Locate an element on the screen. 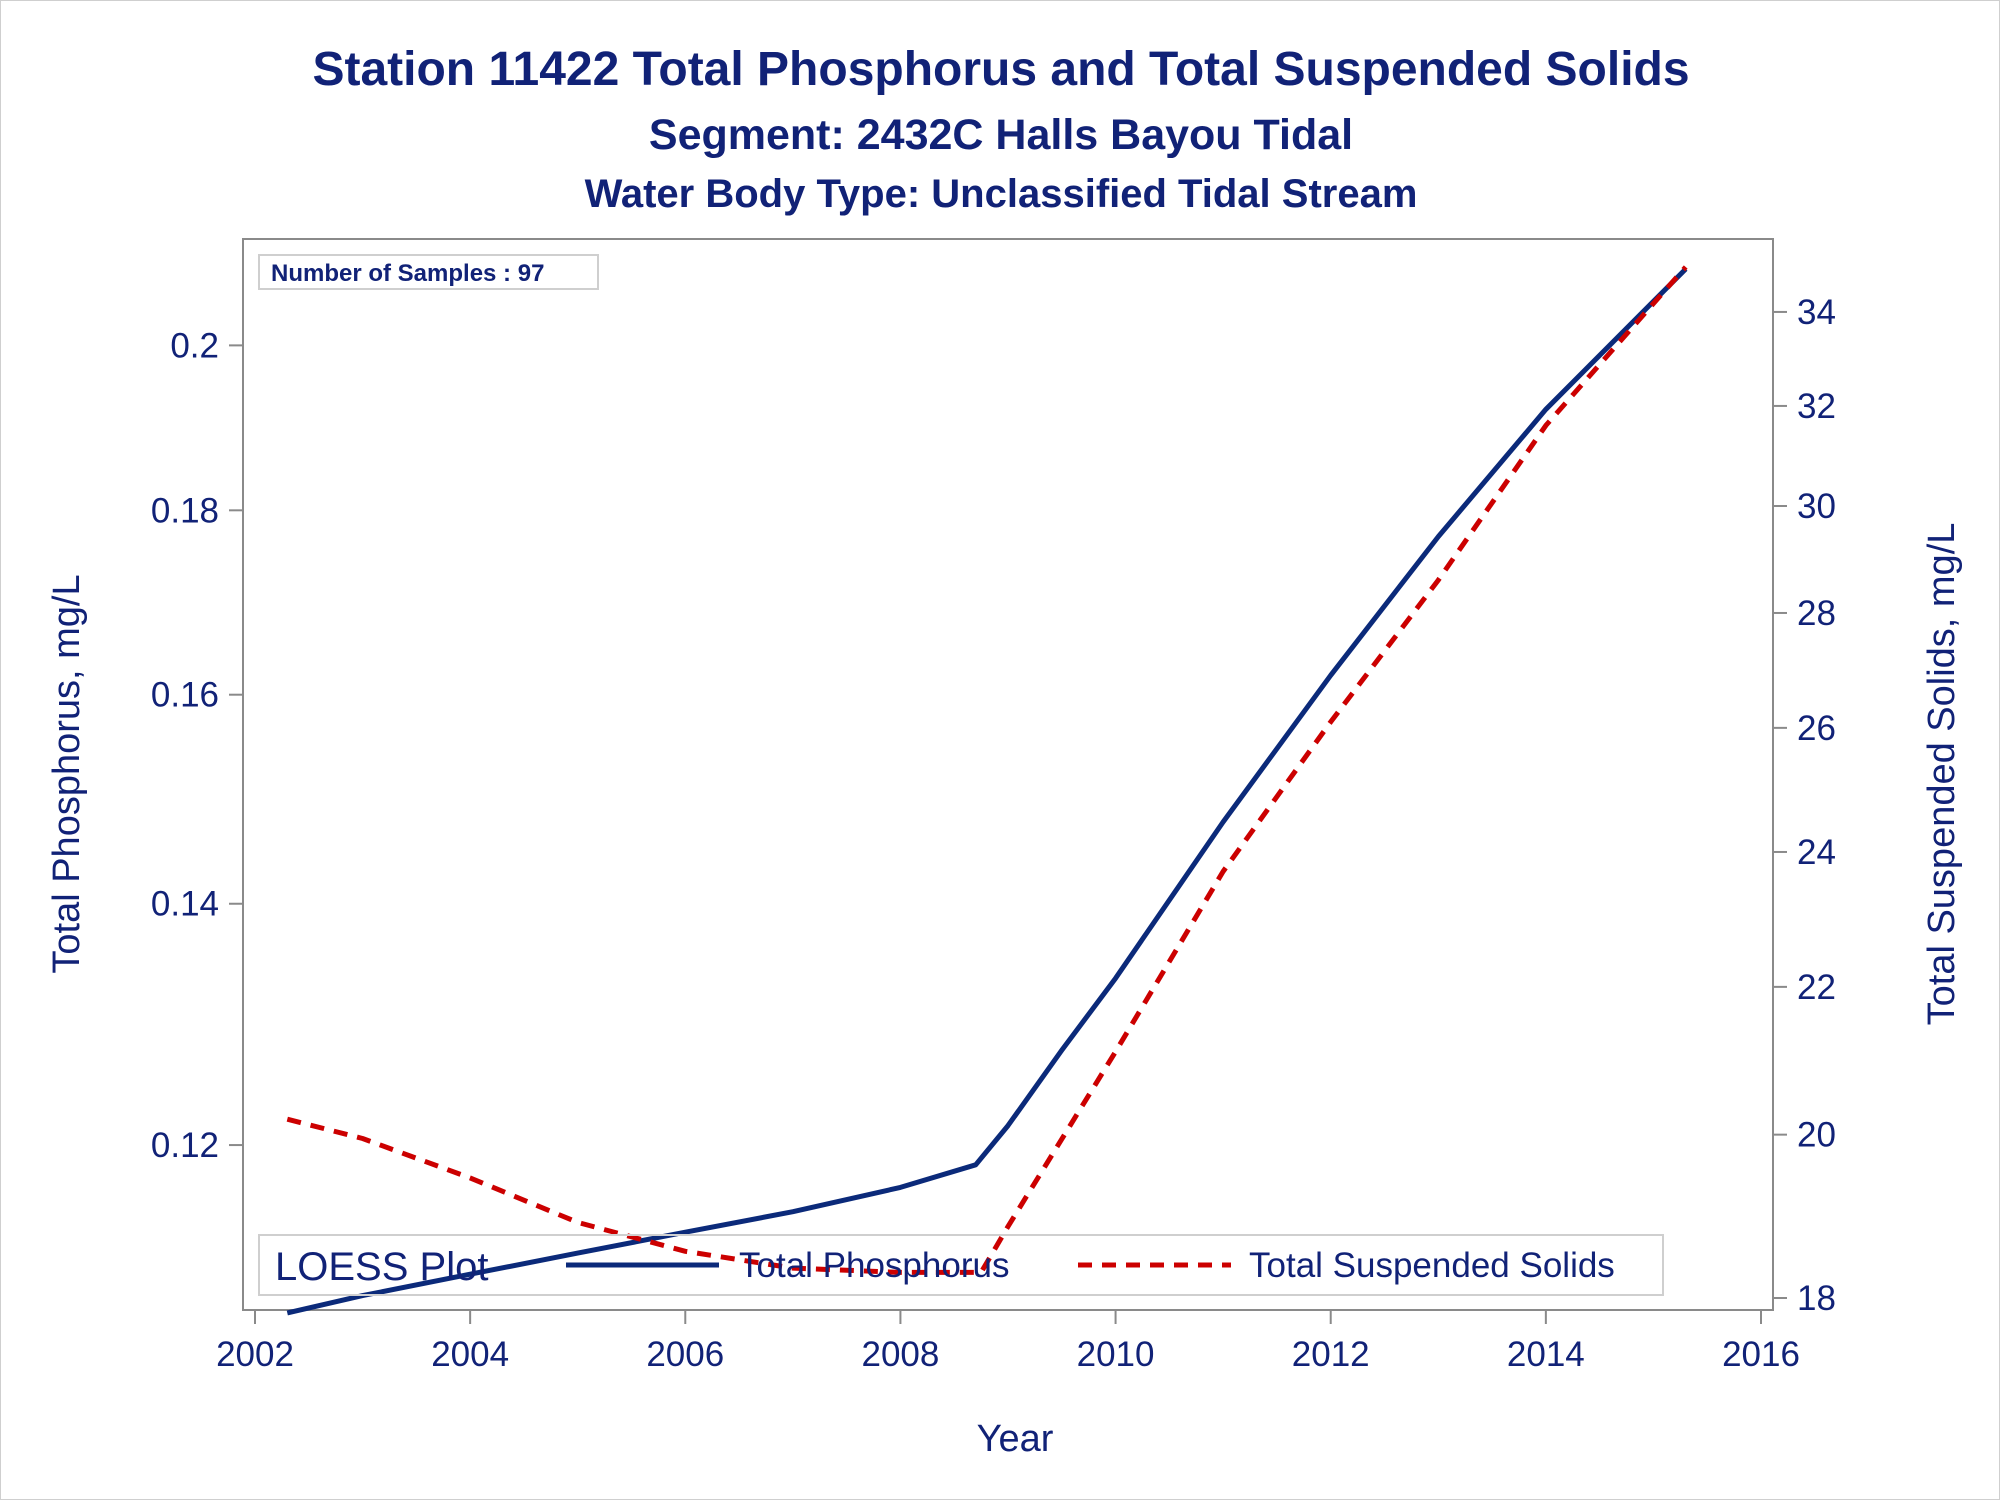 This screenshot has height=1501, width=2000. x-tick-label: 2014 is located at coordinates (1546, 1354).